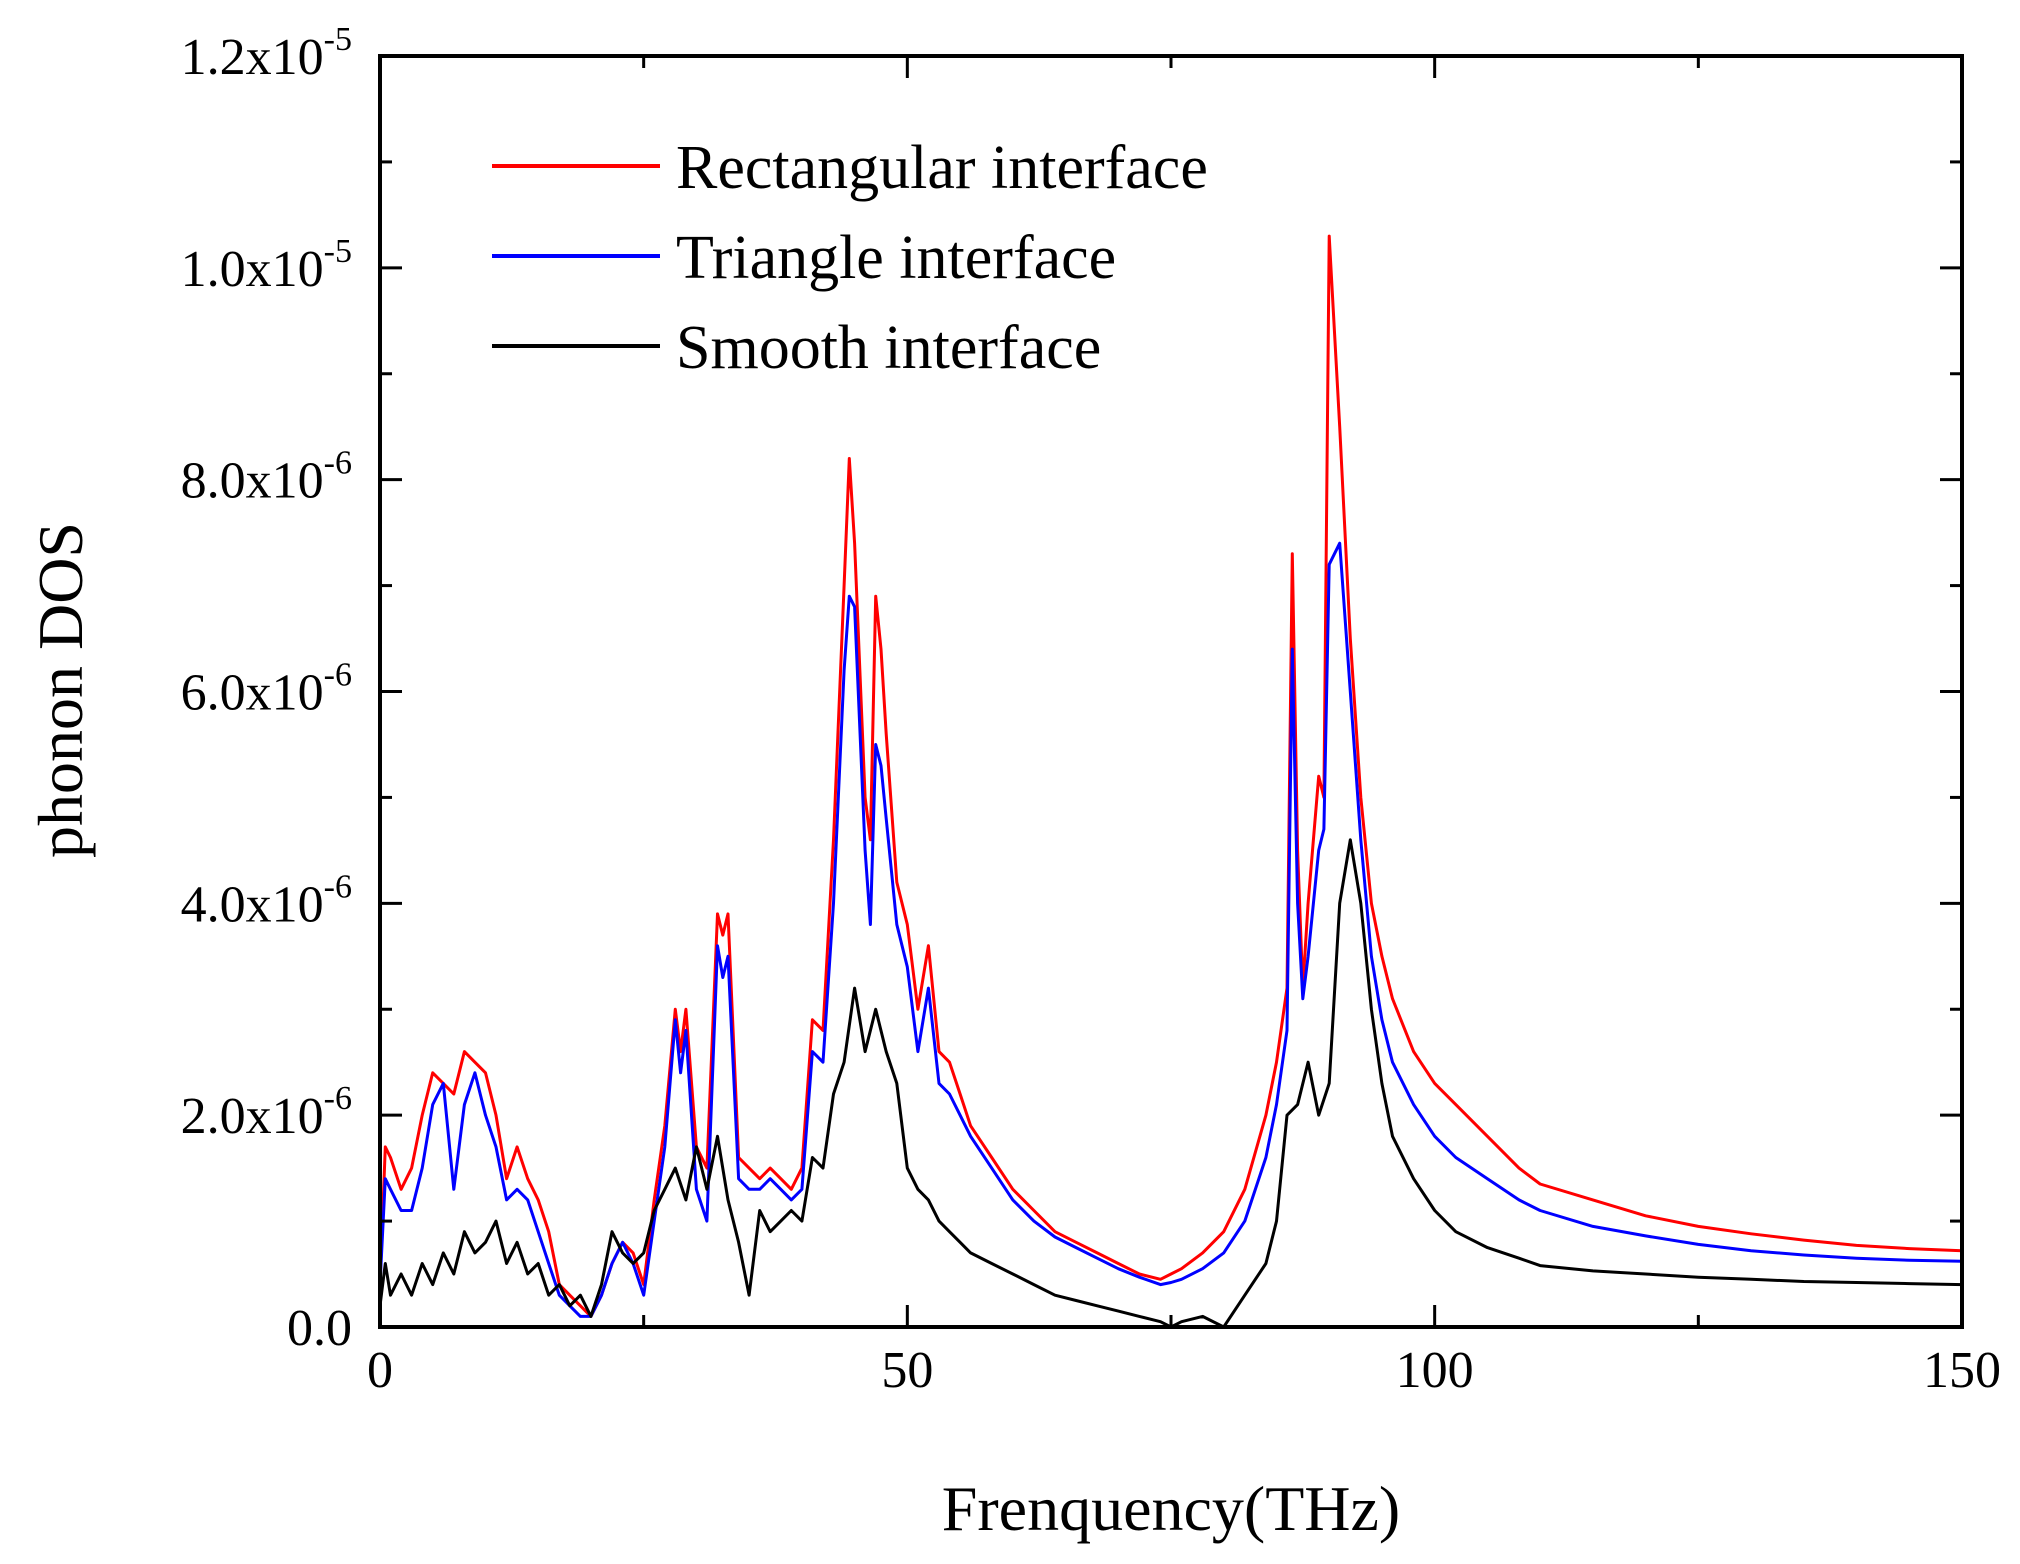 The width and height of the screenshot is (2020, 1564). I want to click on y-tick-label: 8.0x10⁻⁶, so click(266, 477).